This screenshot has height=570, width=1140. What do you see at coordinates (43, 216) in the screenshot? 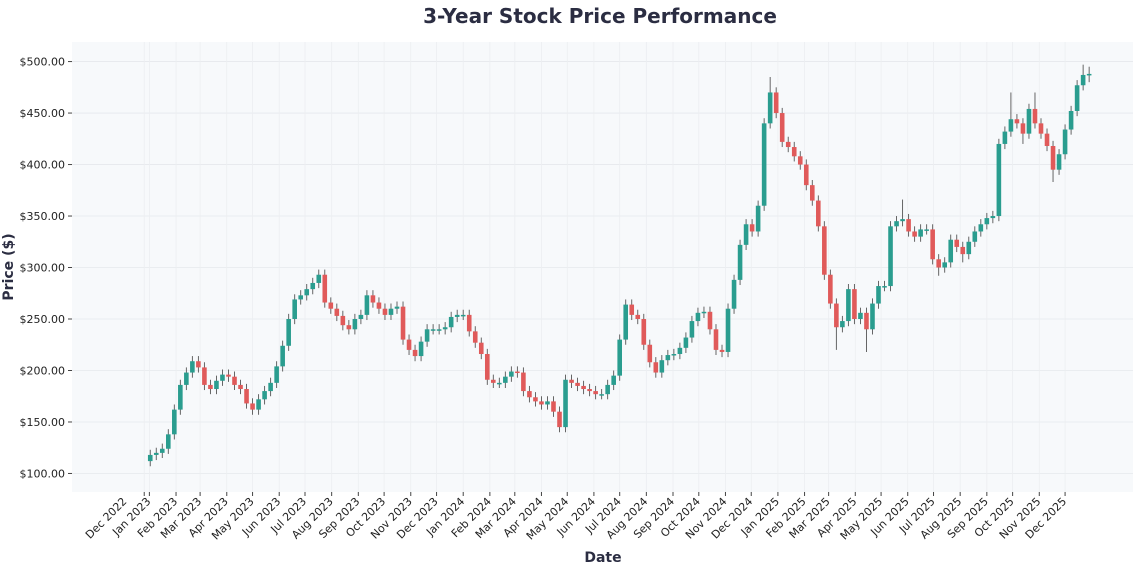
I see `y-tick-label: $350.00` at bounding box center [43, 216].